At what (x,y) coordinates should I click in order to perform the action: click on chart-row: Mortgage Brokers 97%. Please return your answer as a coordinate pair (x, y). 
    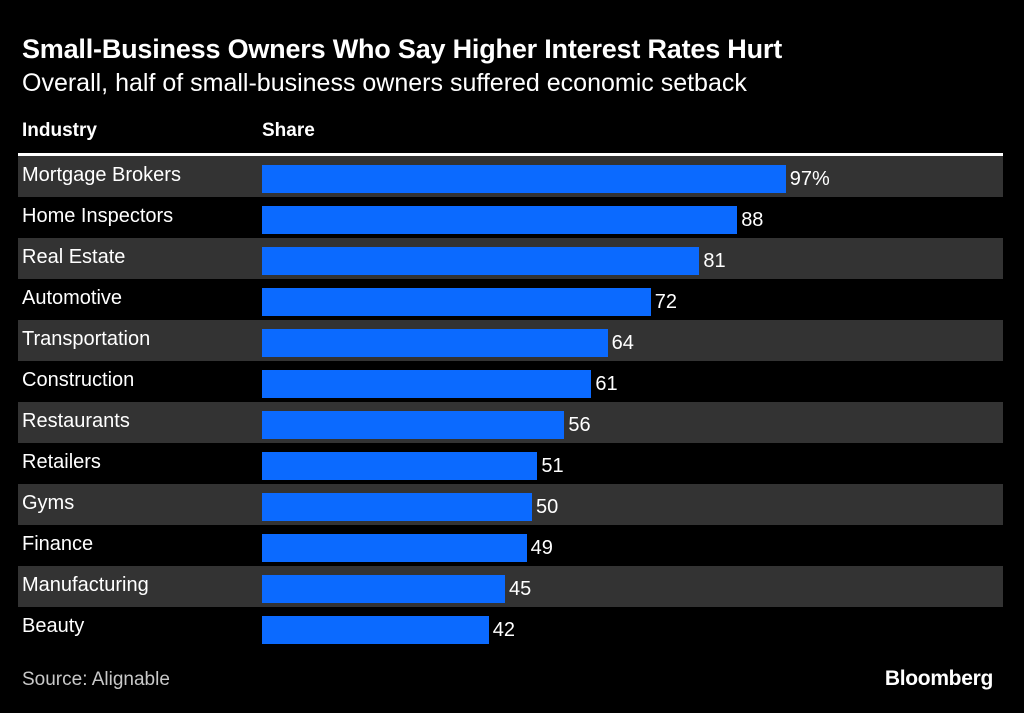
    Looking at the image, I should click on (510, 176).